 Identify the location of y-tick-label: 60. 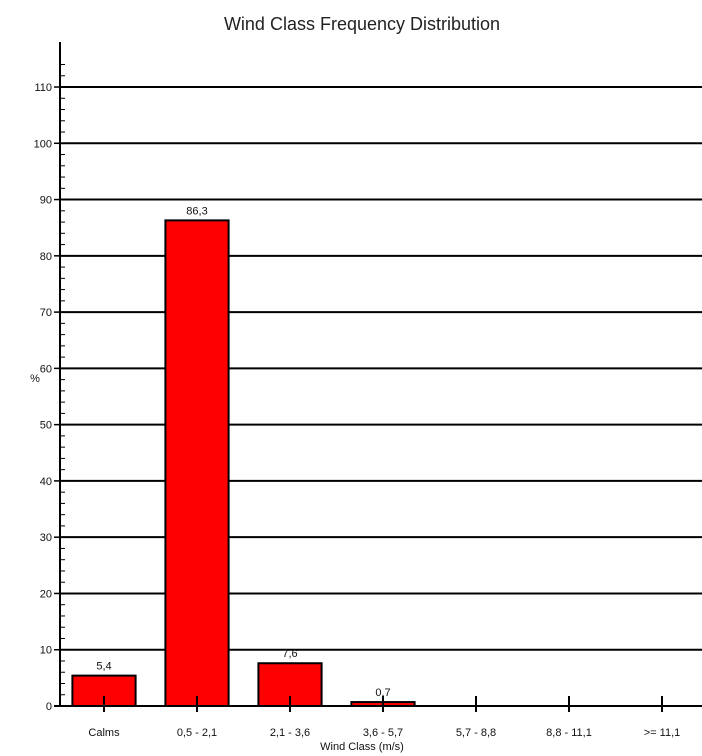
(46, 369).